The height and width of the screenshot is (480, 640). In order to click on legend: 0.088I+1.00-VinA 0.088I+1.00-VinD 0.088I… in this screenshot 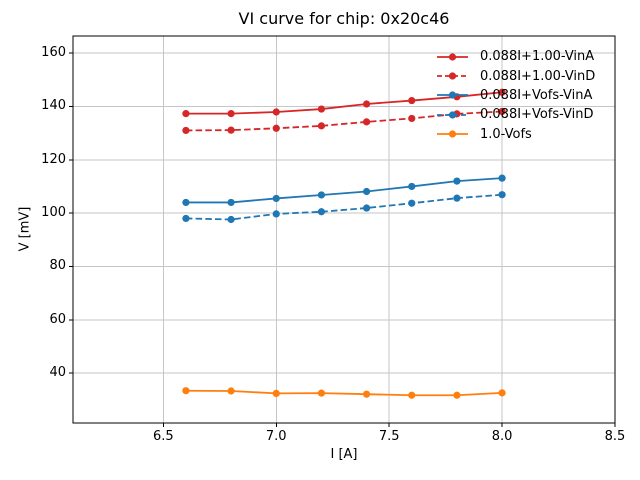, I will do `click(516, 95)`.